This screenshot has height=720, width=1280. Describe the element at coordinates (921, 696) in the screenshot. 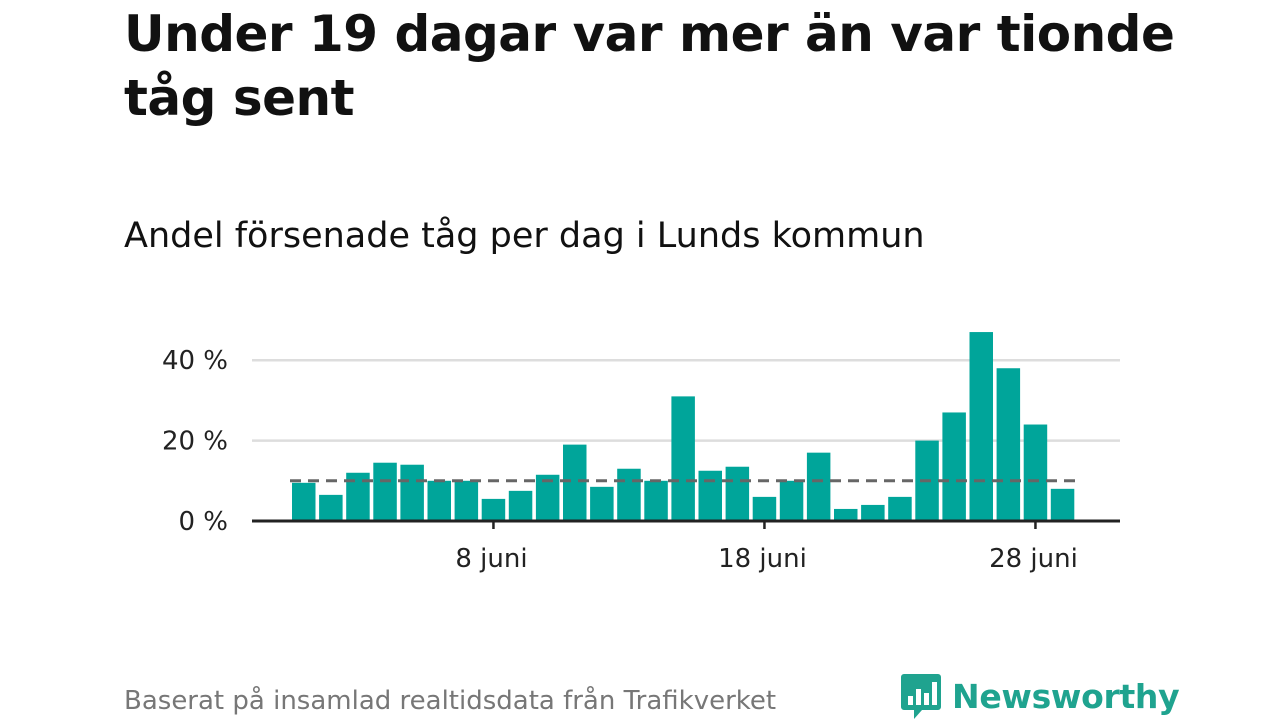

I see `newsworthy-bar-chart-icon` at that location.